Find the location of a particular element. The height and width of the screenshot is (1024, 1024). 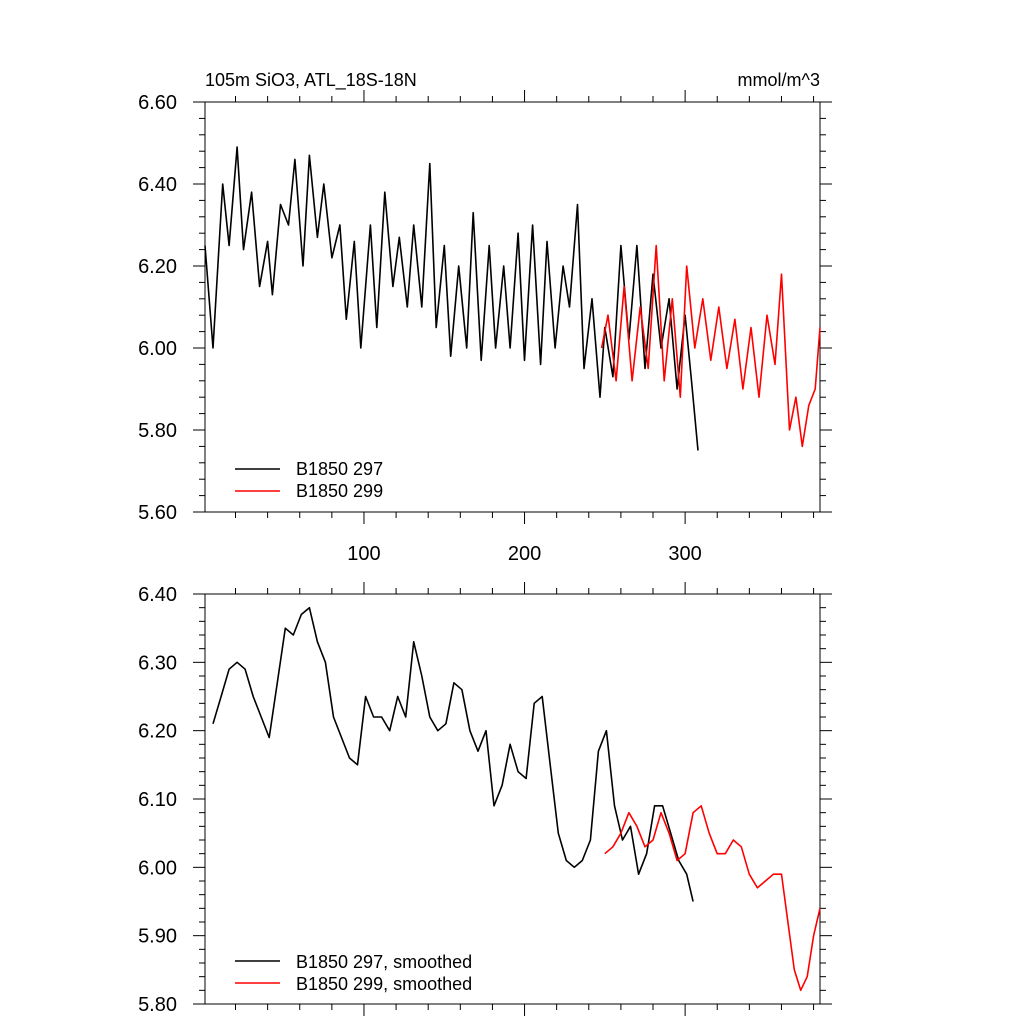

x-tick-label: 100 is located at coordinates (363, 554).